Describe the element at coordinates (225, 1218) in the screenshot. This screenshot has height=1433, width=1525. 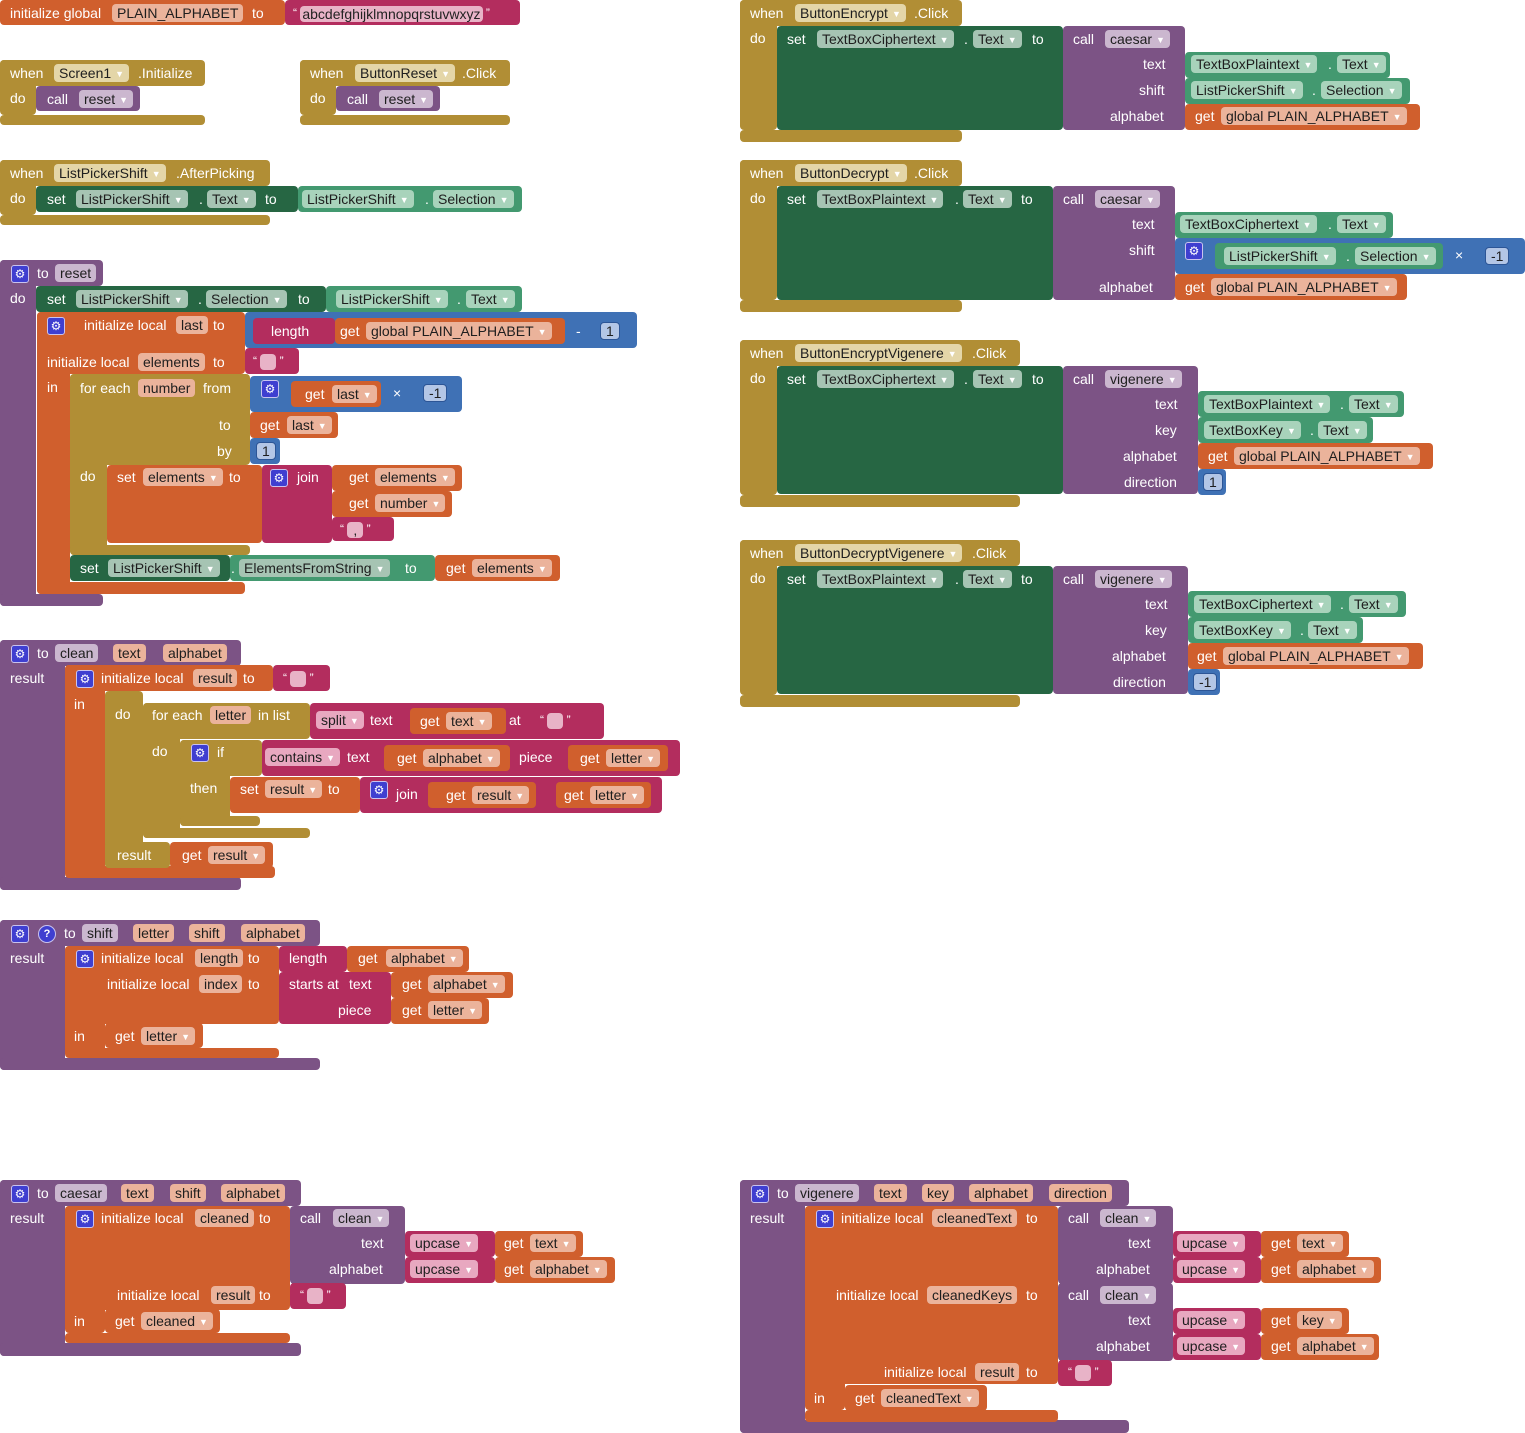
I see `variable-name-field: cleaned` at that location.